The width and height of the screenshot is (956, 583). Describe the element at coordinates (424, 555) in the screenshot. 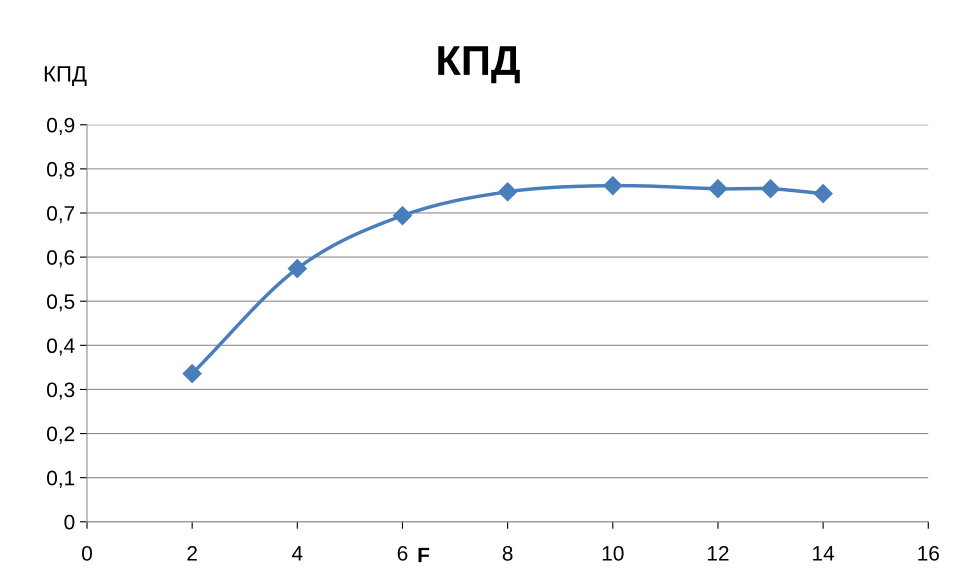

I see `x-axis-title: F` at that location.